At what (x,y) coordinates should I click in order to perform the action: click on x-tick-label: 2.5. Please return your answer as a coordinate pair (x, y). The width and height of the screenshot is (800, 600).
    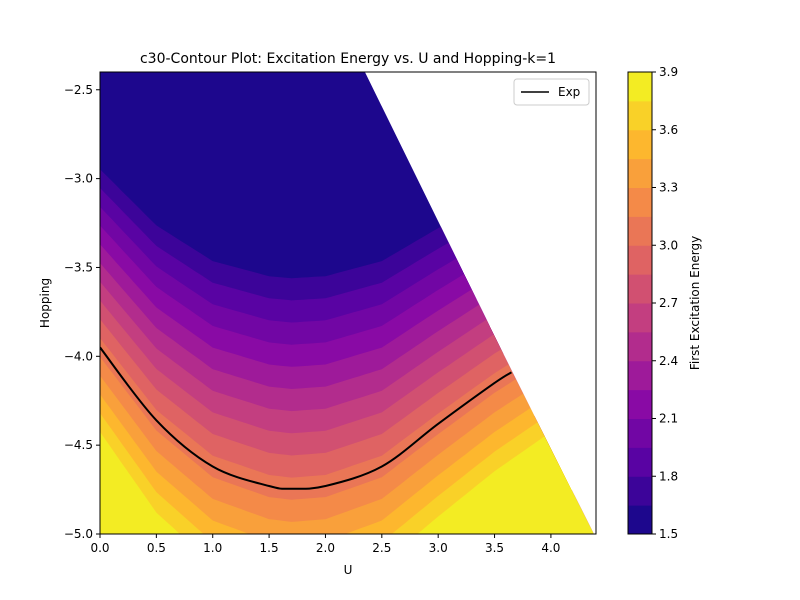
    Looking at the image, I should click on (381, 548).